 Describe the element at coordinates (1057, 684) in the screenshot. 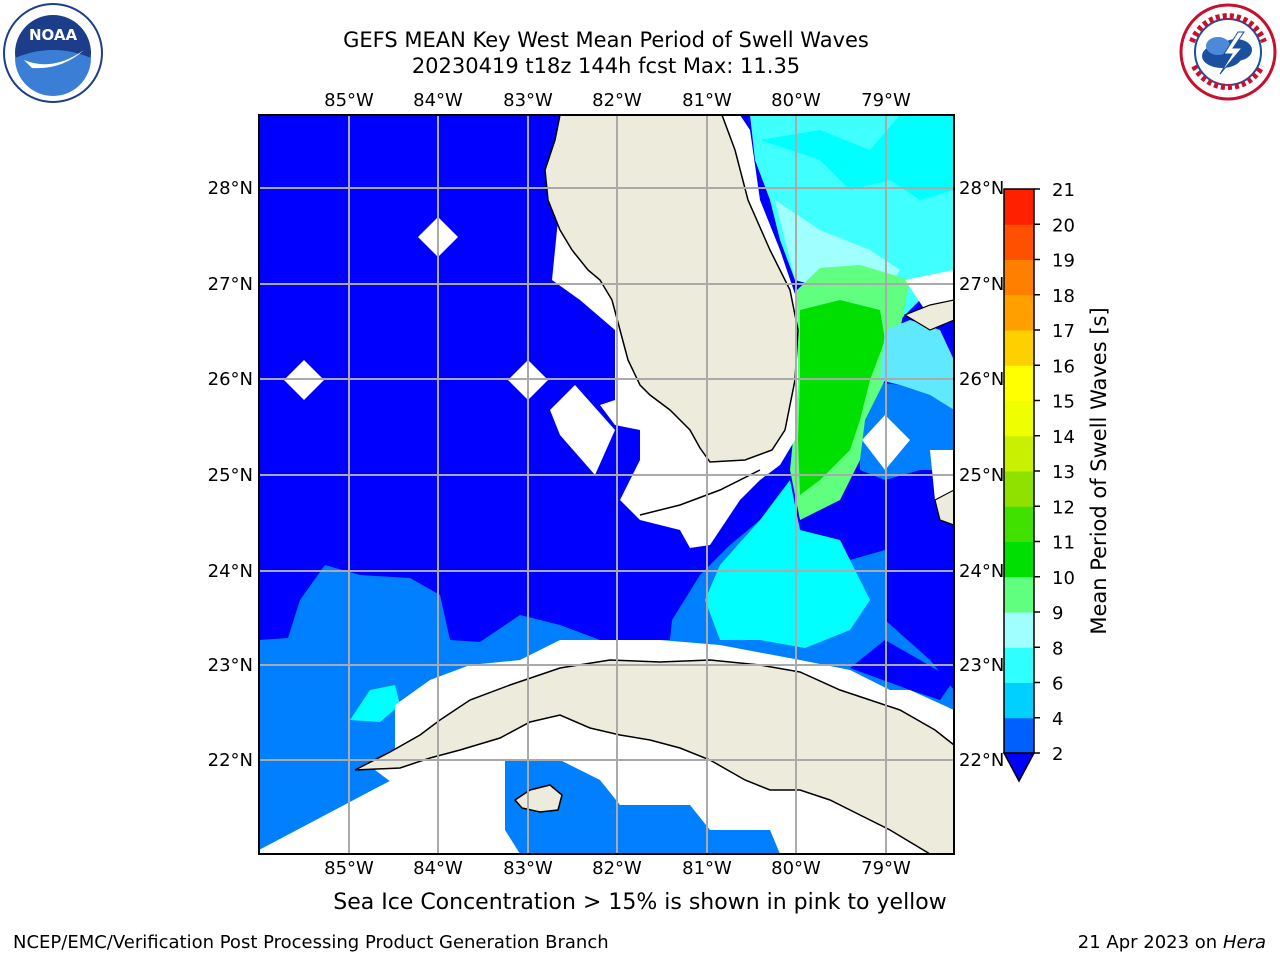

I see `colorbar-tick-label: 6` at that location.